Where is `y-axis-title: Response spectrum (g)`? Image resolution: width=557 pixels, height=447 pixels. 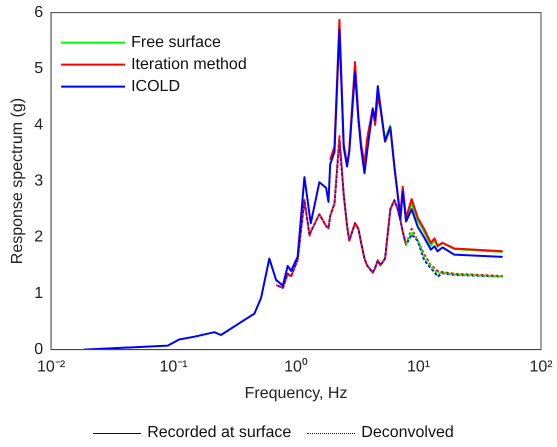 y-axis-title: Response spectrum (g) is located at coordinates (17, 181).